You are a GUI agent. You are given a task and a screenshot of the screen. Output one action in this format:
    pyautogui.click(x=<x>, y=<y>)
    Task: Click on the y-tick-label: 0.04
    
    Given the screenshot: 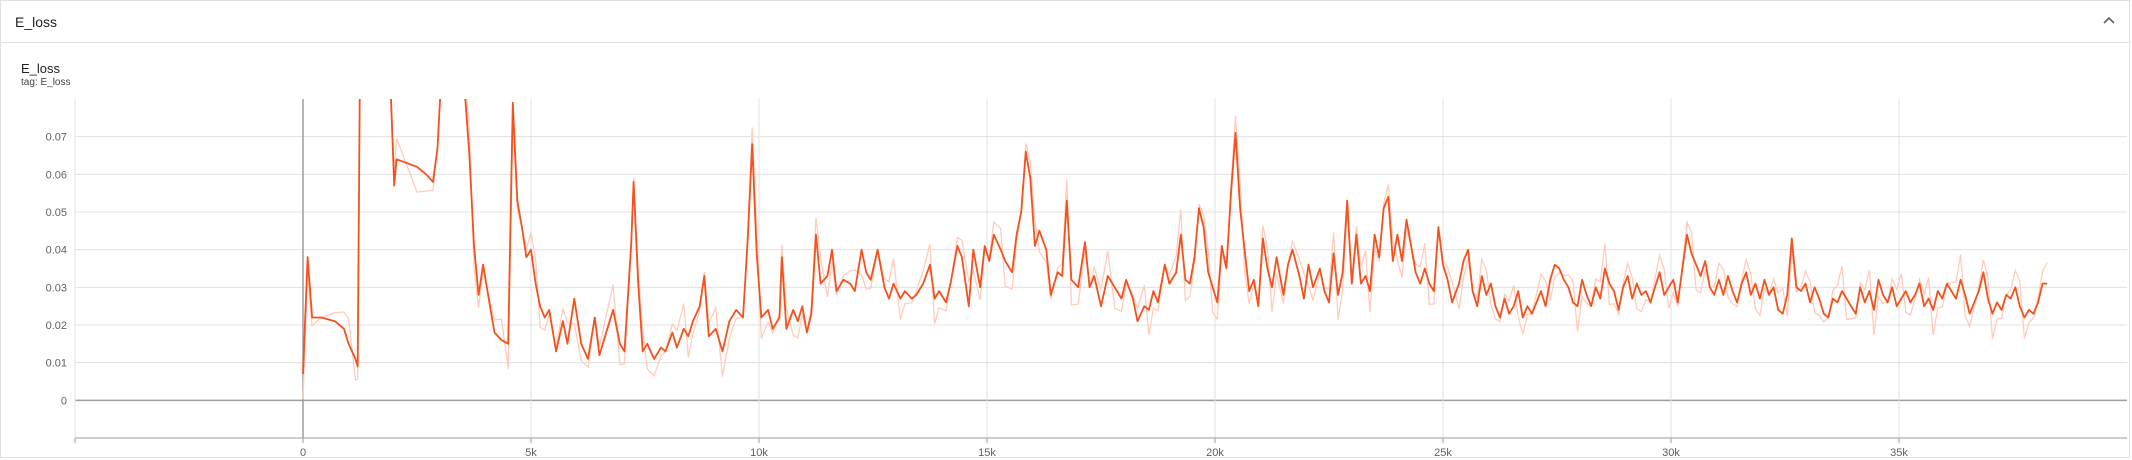 What is the action you would take?
    pyautogui.click(x=56, y=251)
    